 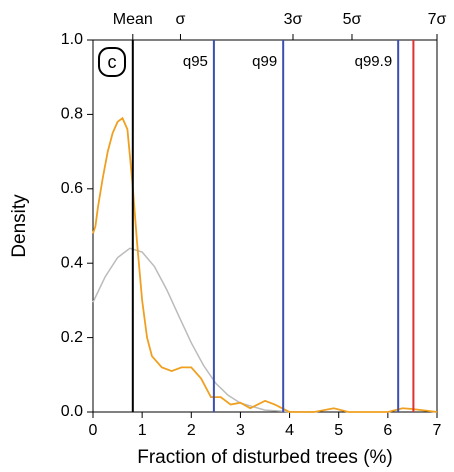 I want to click on x-axis-label: Fraction of disturbed trees (%), so click(x=265, y=457).